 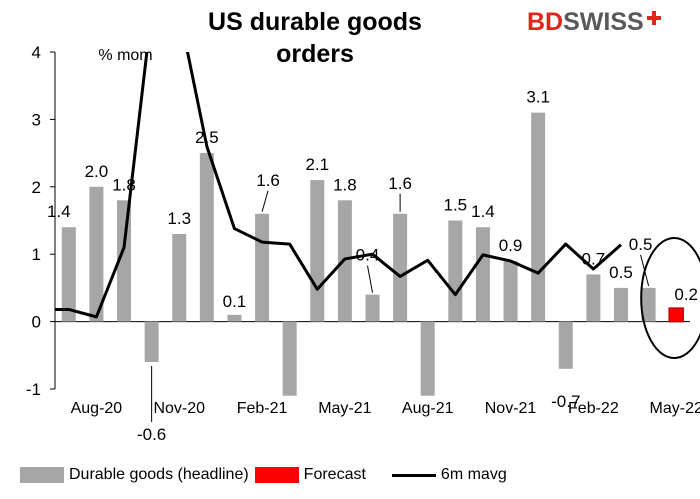 What do you see at coordinates (97, 408) in the screenshot?
I see `x-tick-label: Aug-20` at bounding box center [97, 408].